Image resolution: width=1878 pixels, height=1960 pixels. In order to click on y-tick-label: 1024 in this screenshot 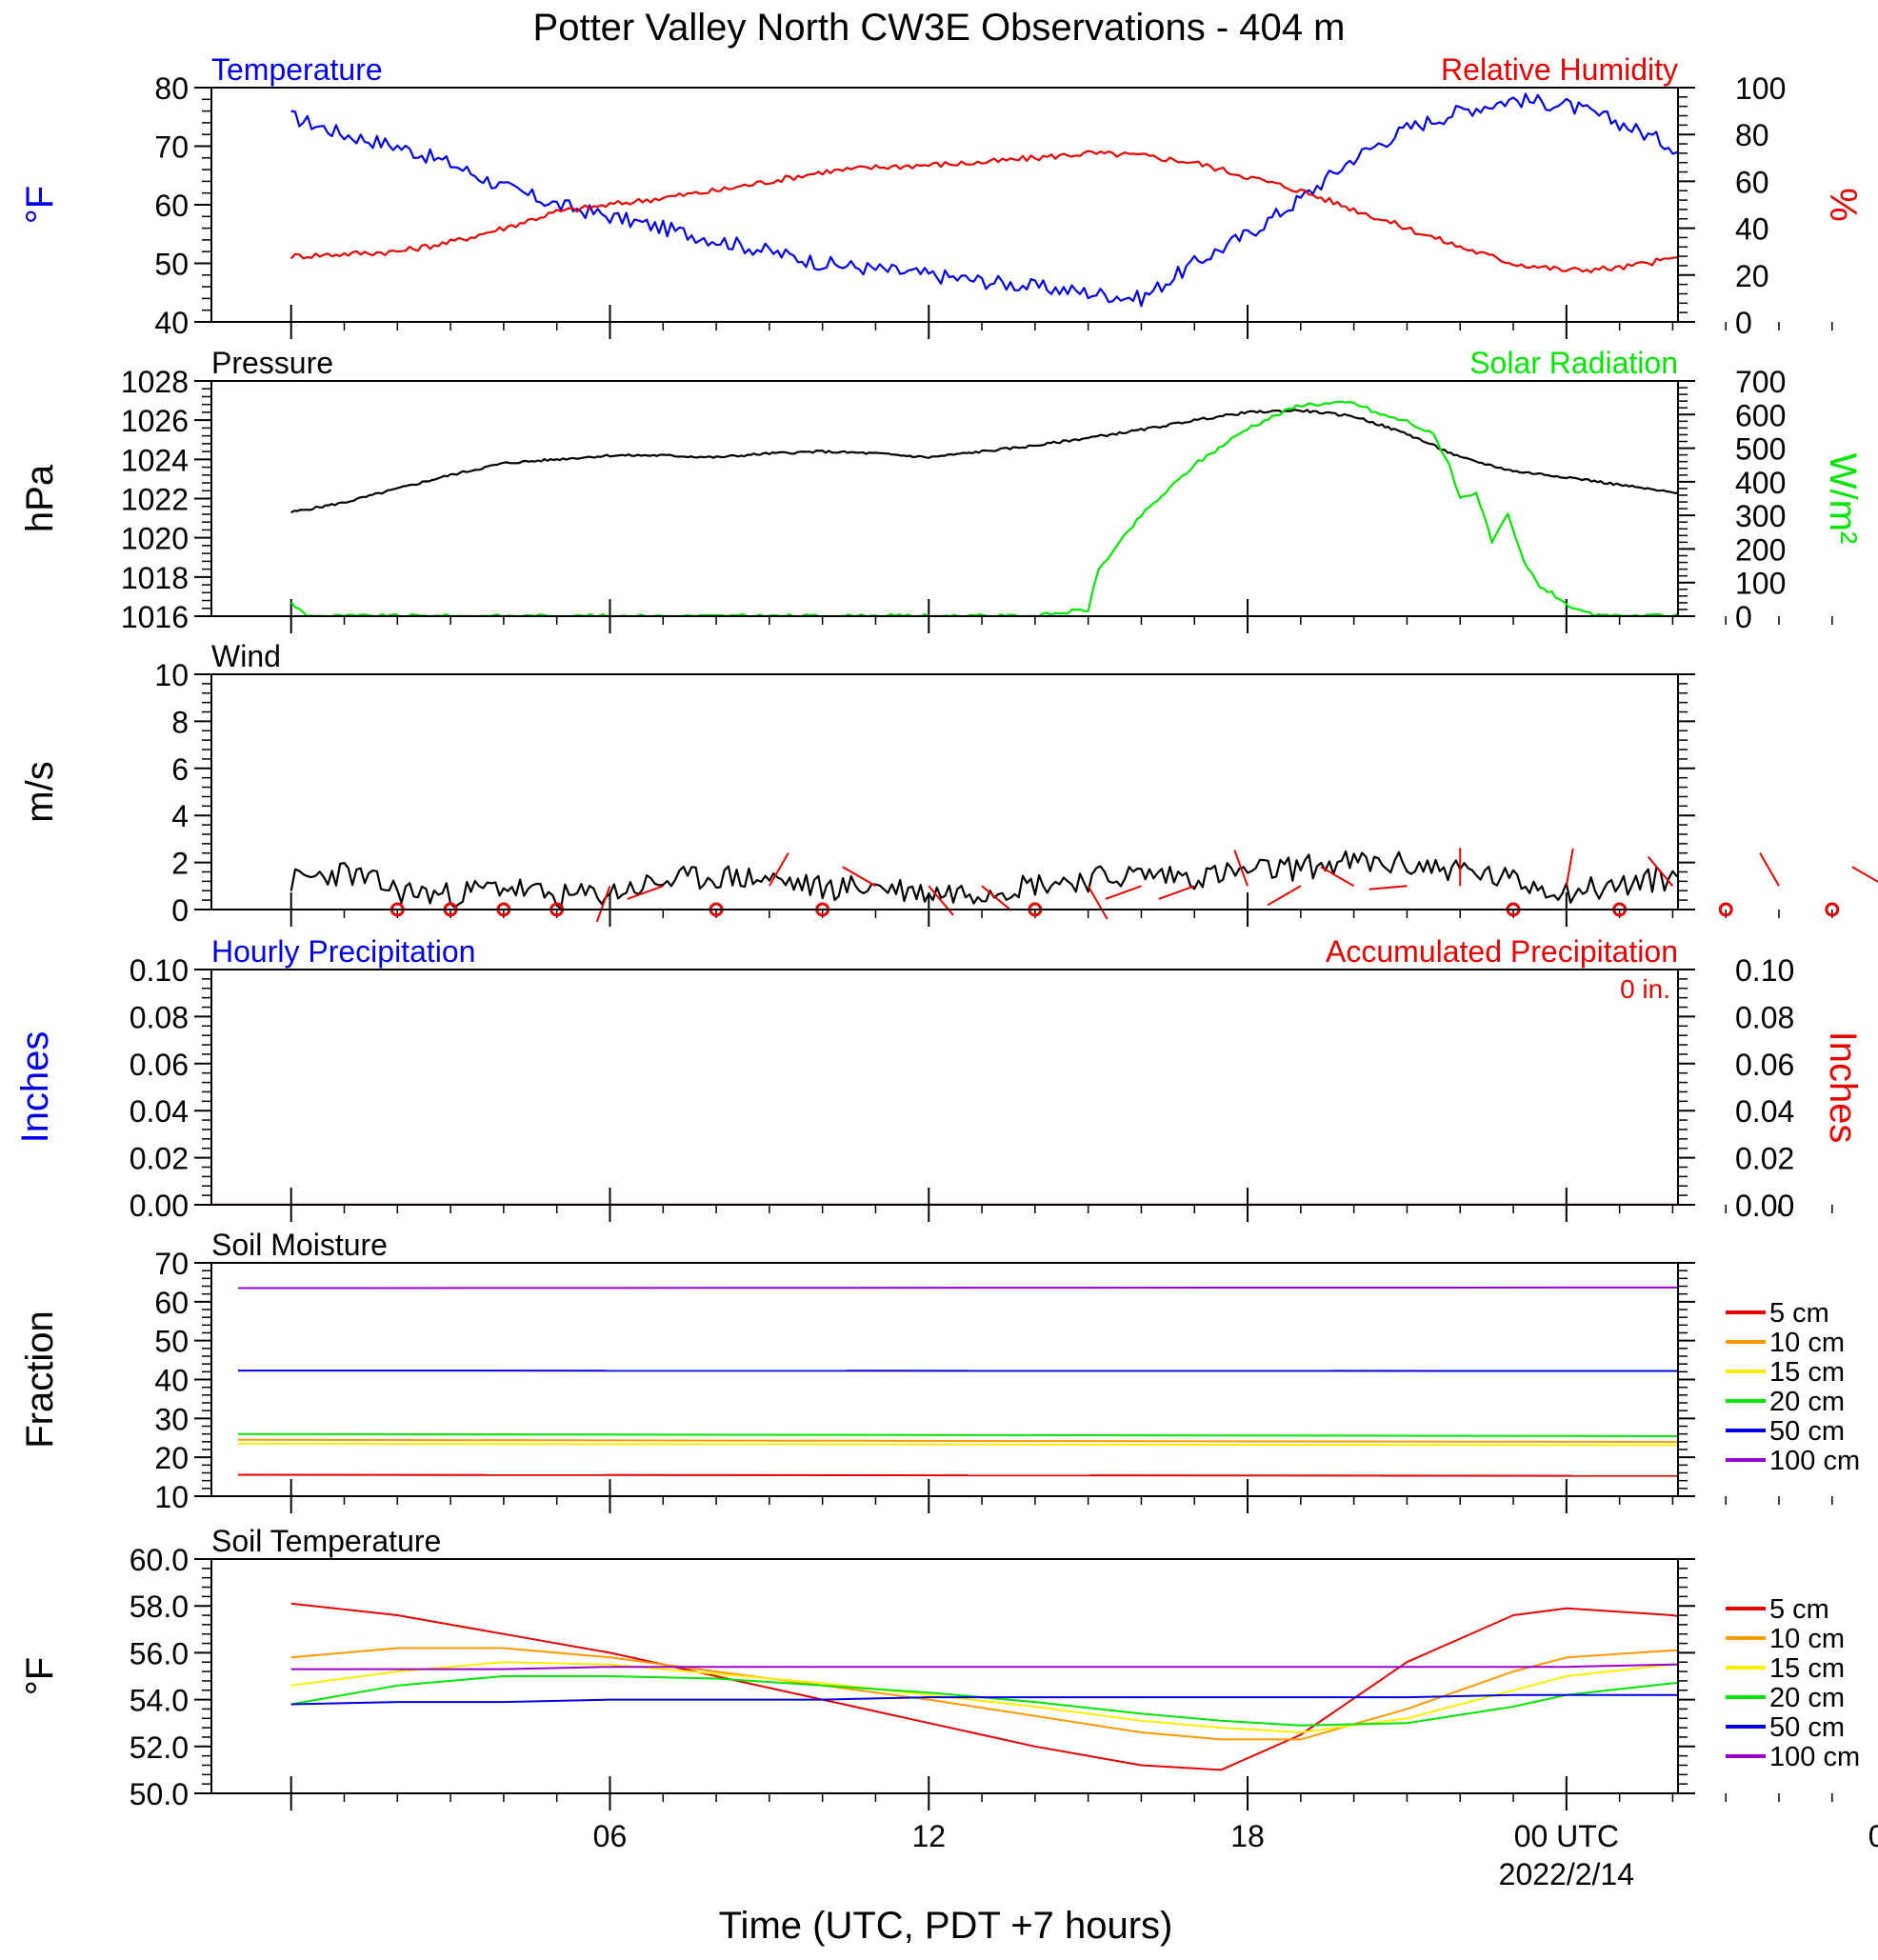, I will do `click(155, 460)`.